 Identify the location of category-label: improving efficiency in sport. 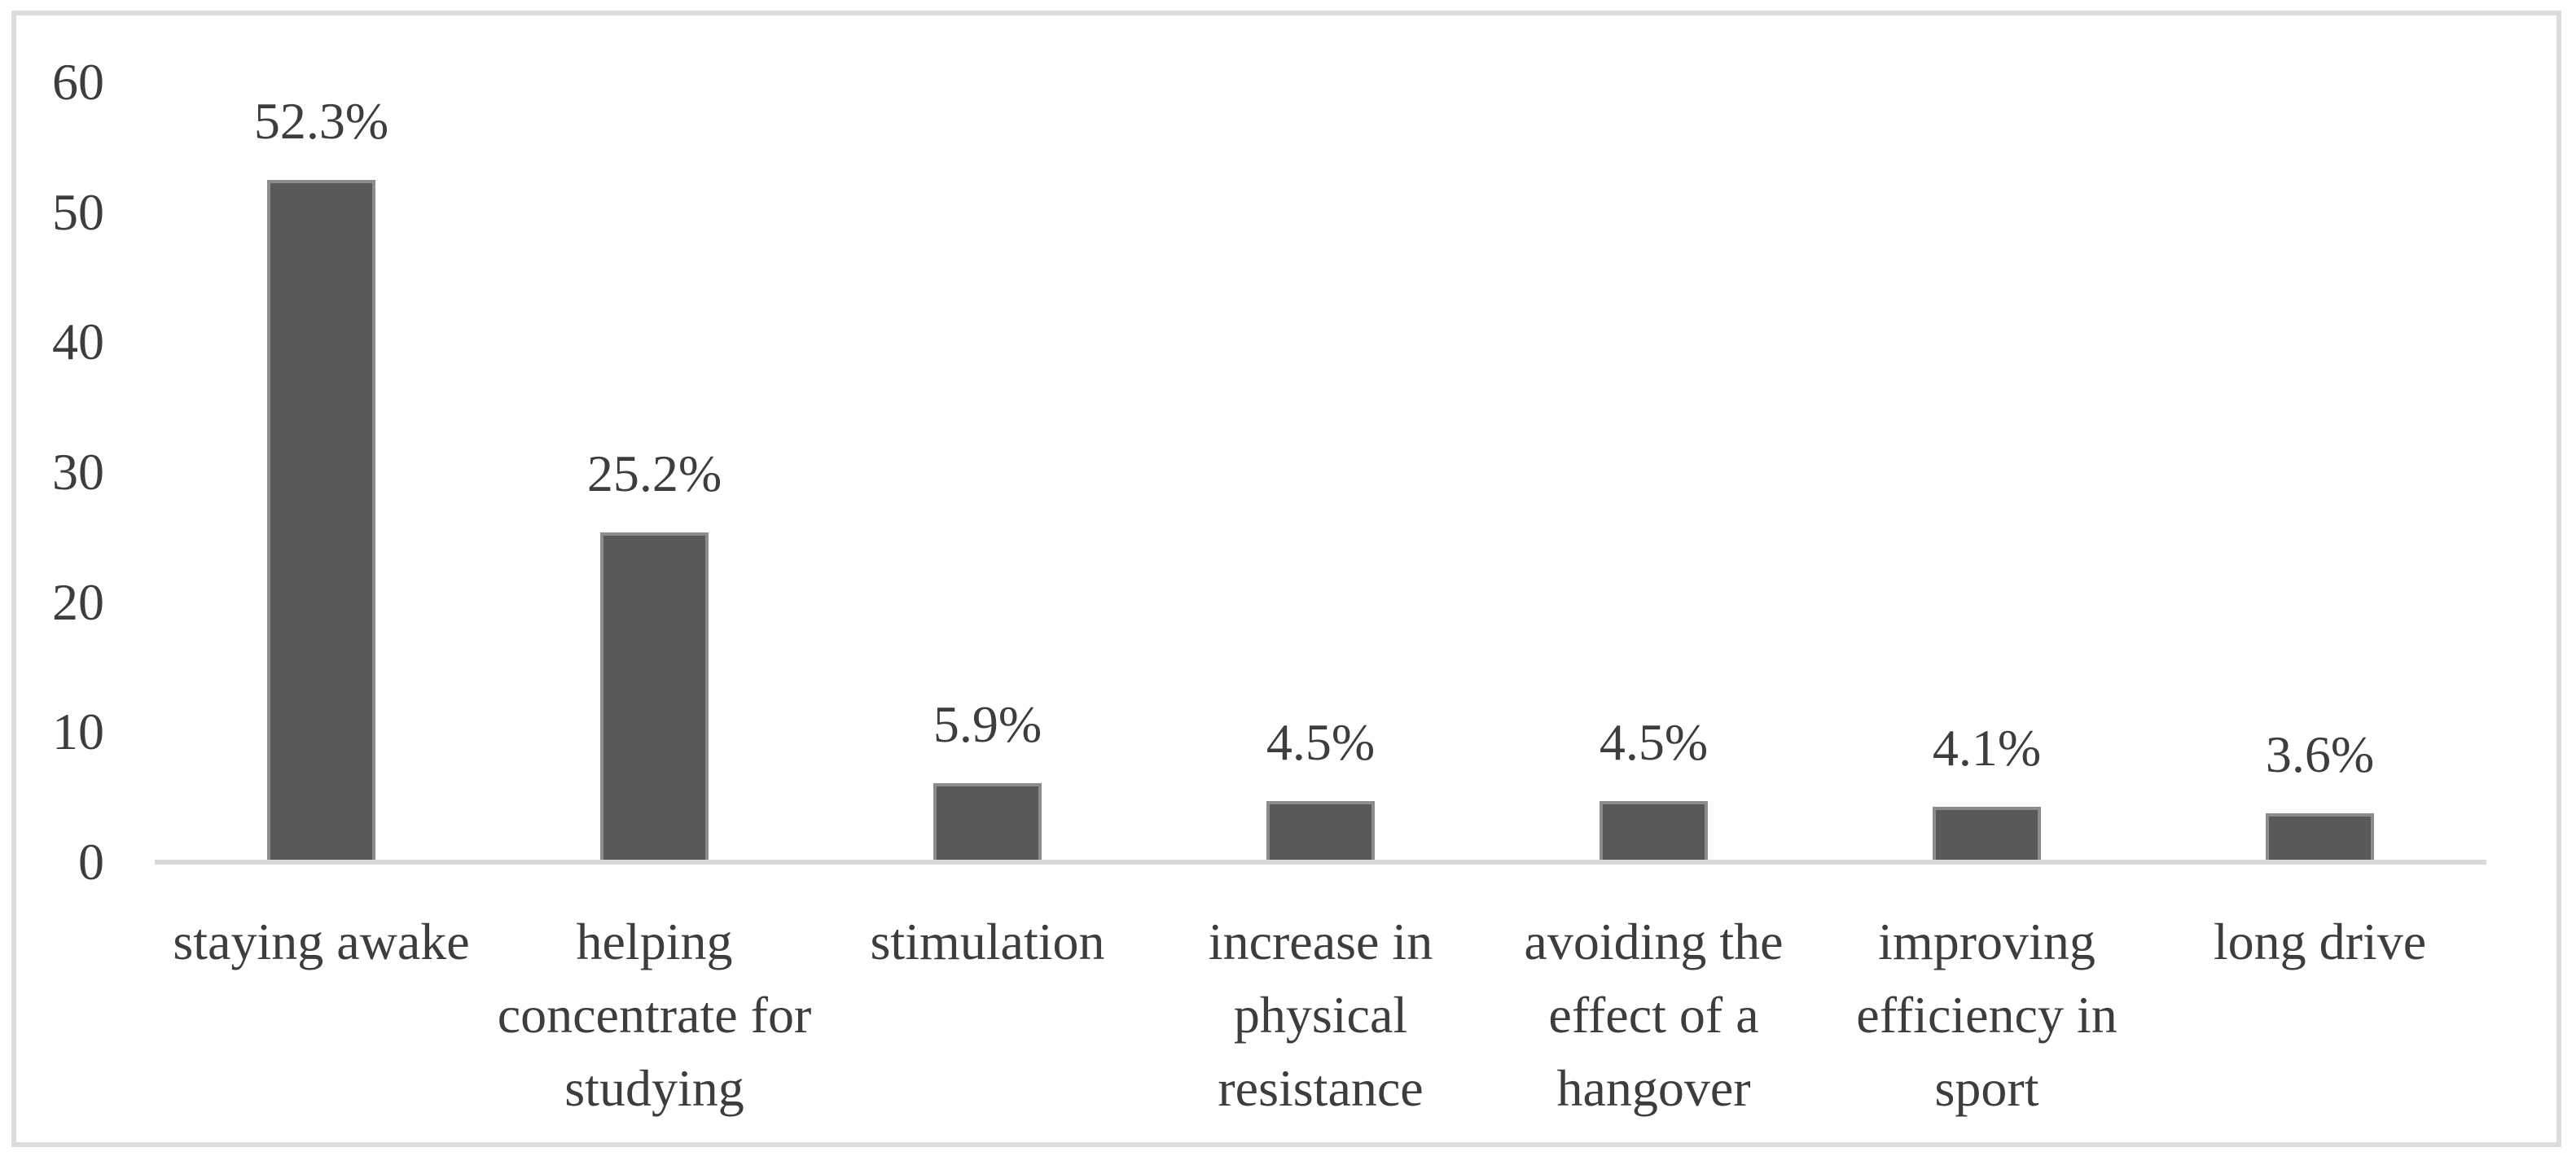
(1986, 1015).